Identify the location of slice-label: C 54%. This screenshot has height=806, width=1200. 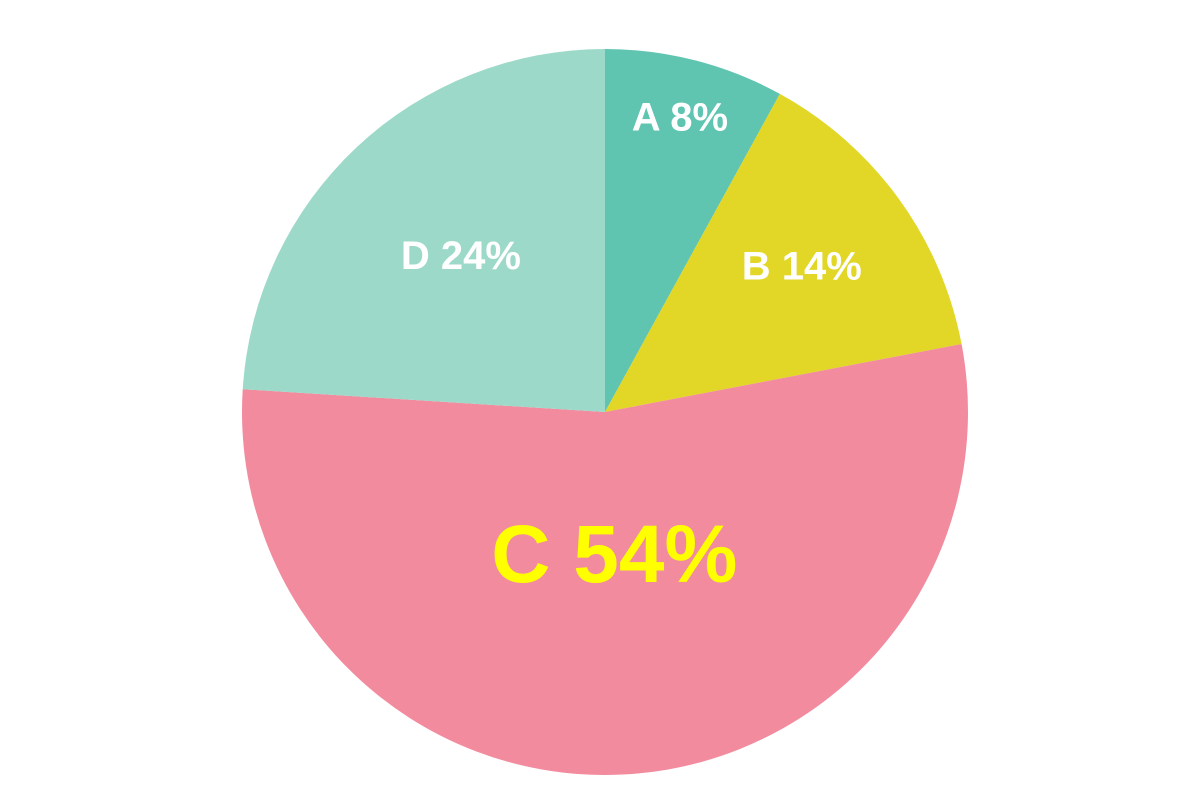
(614, 554).